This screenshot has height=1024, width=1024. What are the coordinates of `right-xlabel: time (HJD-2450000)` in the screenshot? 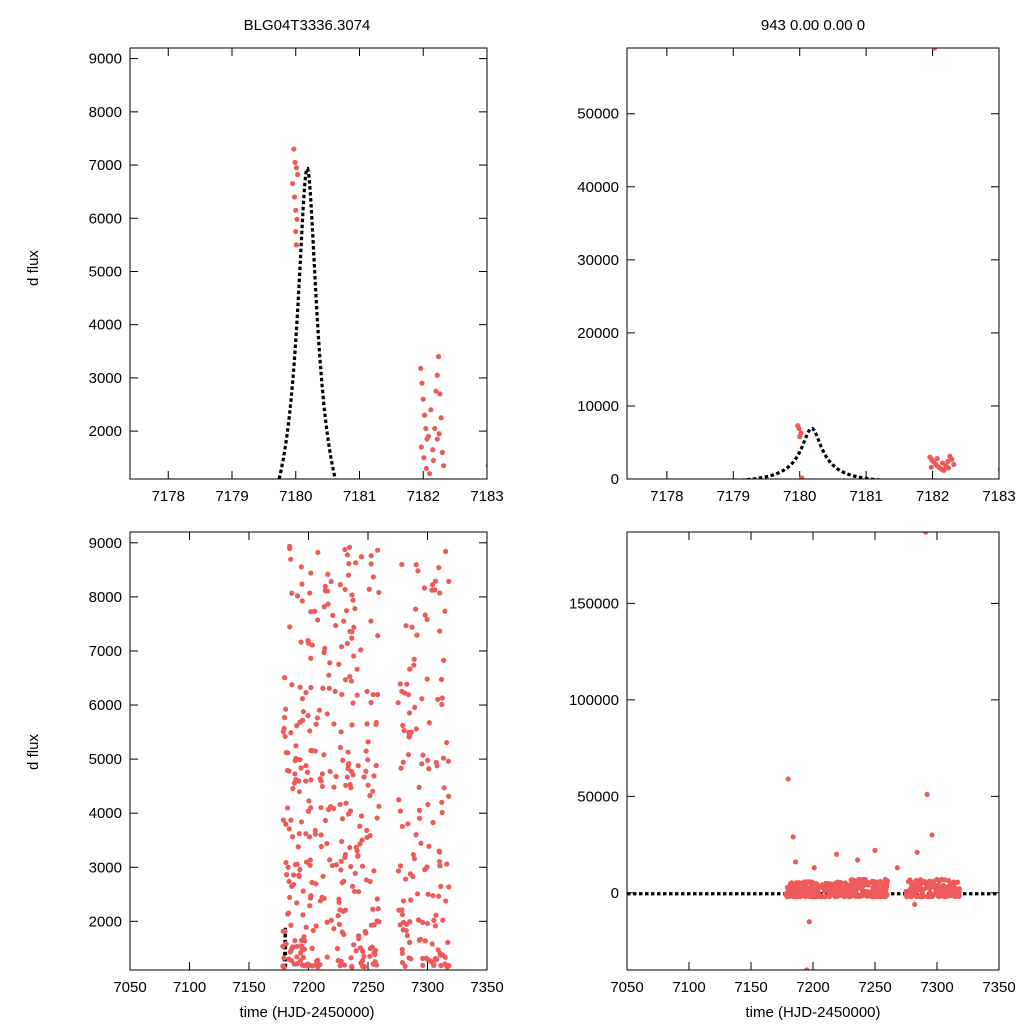 It's located at (812, 1012).